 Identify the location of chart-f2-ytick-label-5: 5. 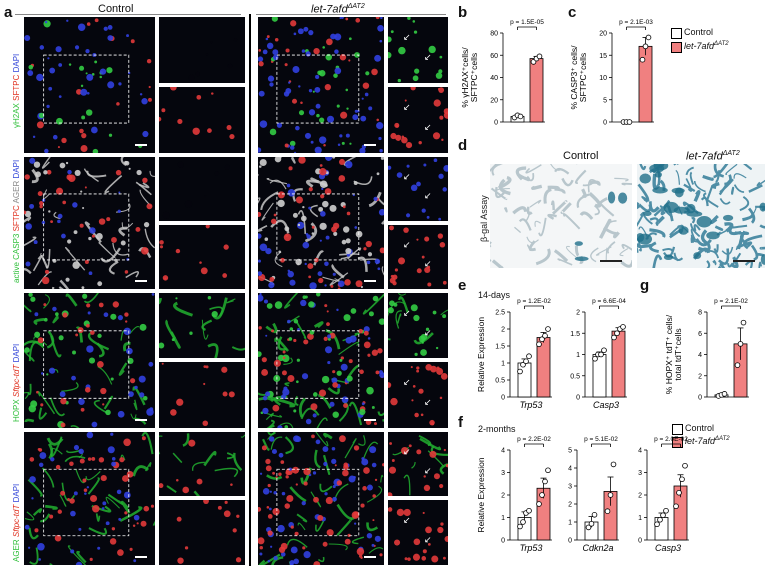
(570, 451).